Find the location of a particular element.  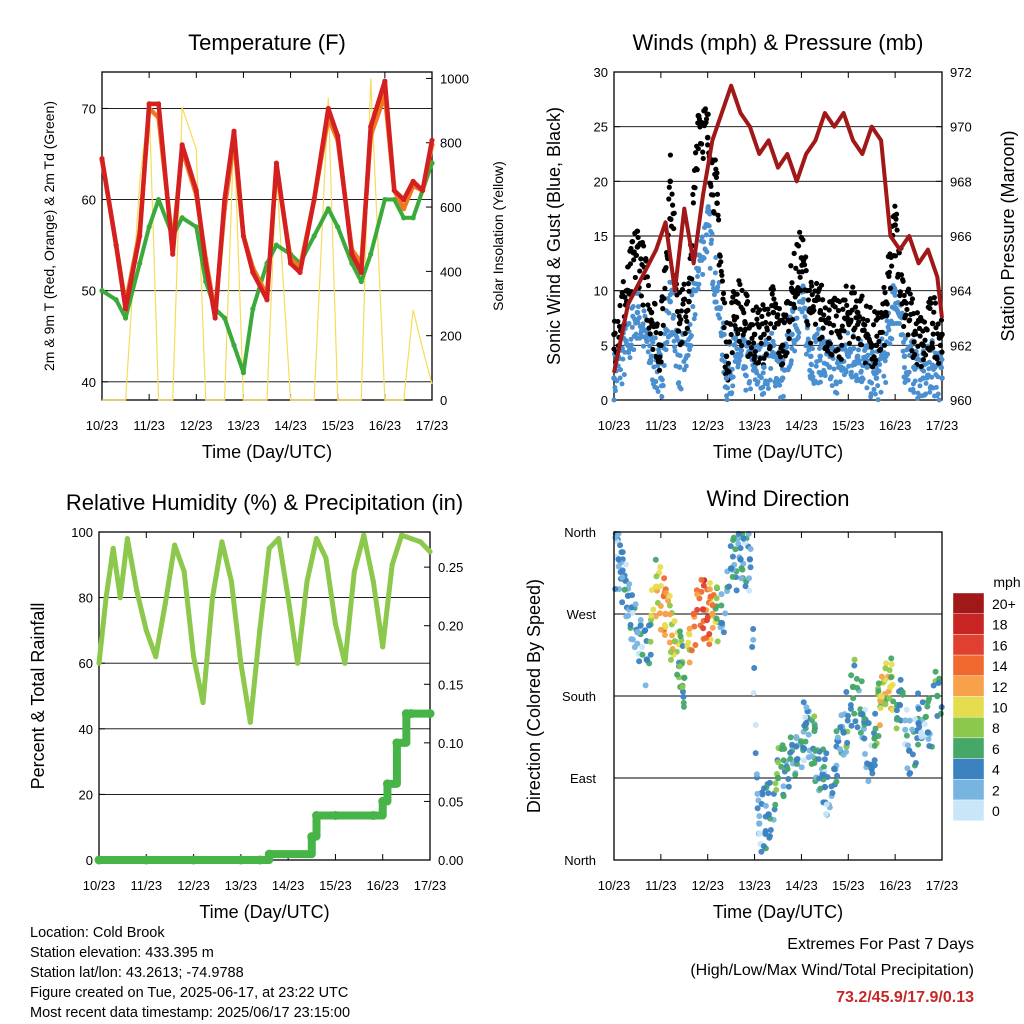

dir-tick-label-4: North is located at coordinates (580, 532).